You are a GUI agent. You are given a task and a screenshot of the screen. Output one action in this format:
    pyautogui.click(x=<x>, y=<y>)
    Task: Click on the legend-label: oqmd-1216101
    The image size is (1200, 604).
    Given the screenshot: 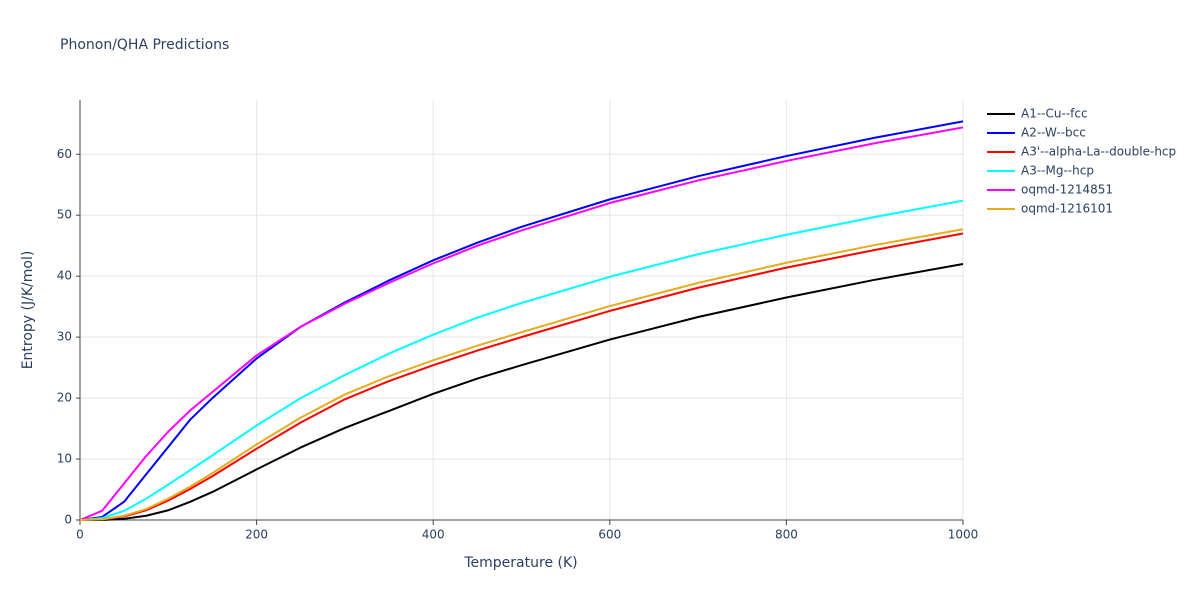 What is the action you would take?
    pyautogui.click(x=1067, y=209)
    